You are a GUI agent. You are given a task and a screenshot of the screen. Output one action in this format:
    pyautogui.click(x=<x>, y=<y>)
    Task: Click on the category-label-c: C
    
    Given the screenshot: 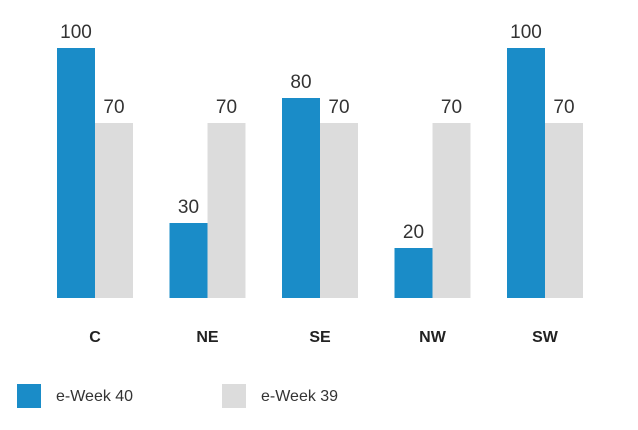 What is the action you would take?
    pyautogui.click(x=95, y=337)
    